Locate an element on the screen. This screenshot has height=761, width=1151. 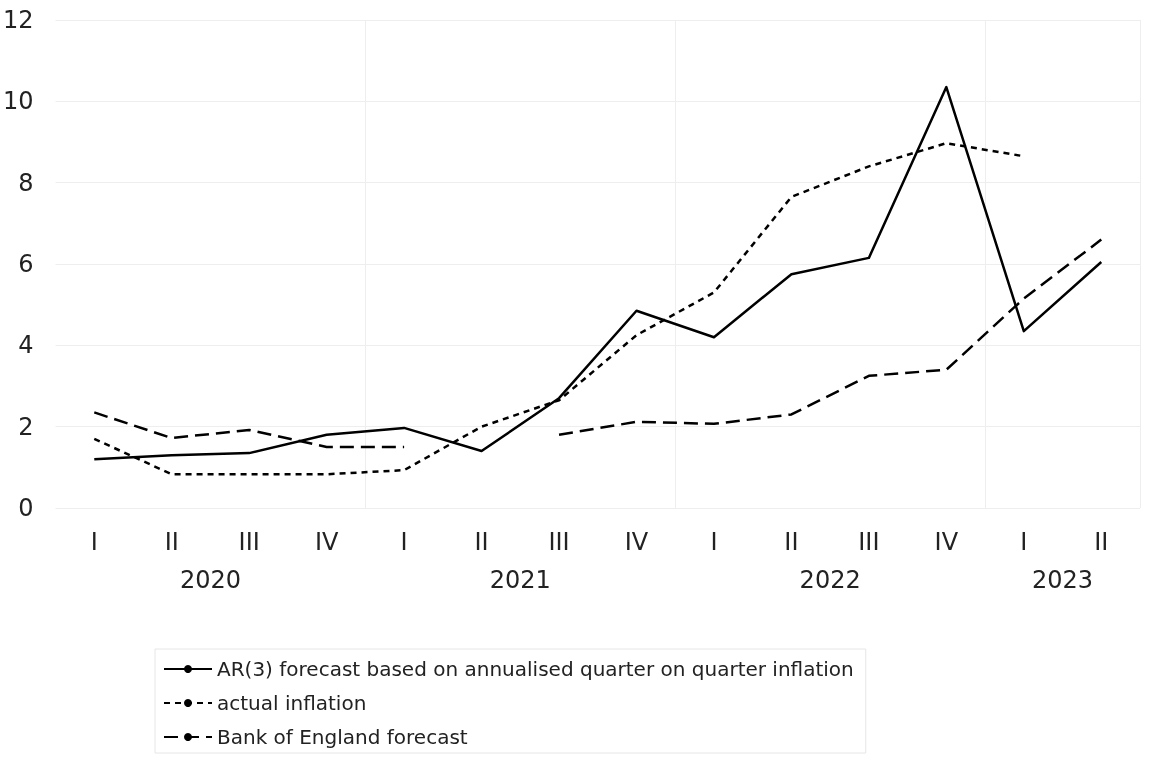
y-tick-label: 0 is located at coordinates (26, 508).